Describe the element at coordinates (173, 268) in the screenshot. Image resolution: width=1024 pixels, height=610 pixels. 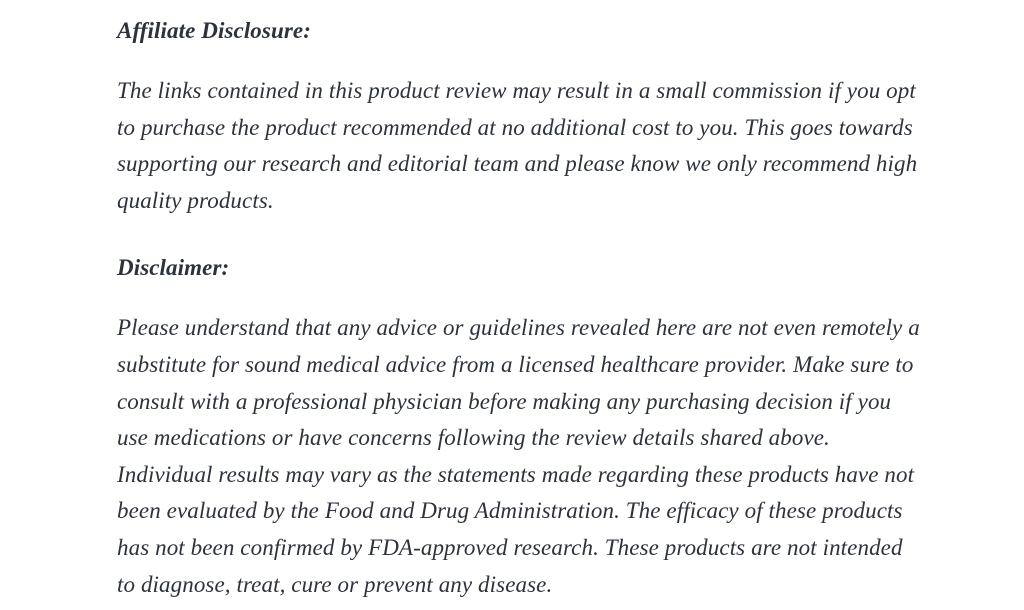
I see `disclaimer-heading: Disclaimer:` at that location.